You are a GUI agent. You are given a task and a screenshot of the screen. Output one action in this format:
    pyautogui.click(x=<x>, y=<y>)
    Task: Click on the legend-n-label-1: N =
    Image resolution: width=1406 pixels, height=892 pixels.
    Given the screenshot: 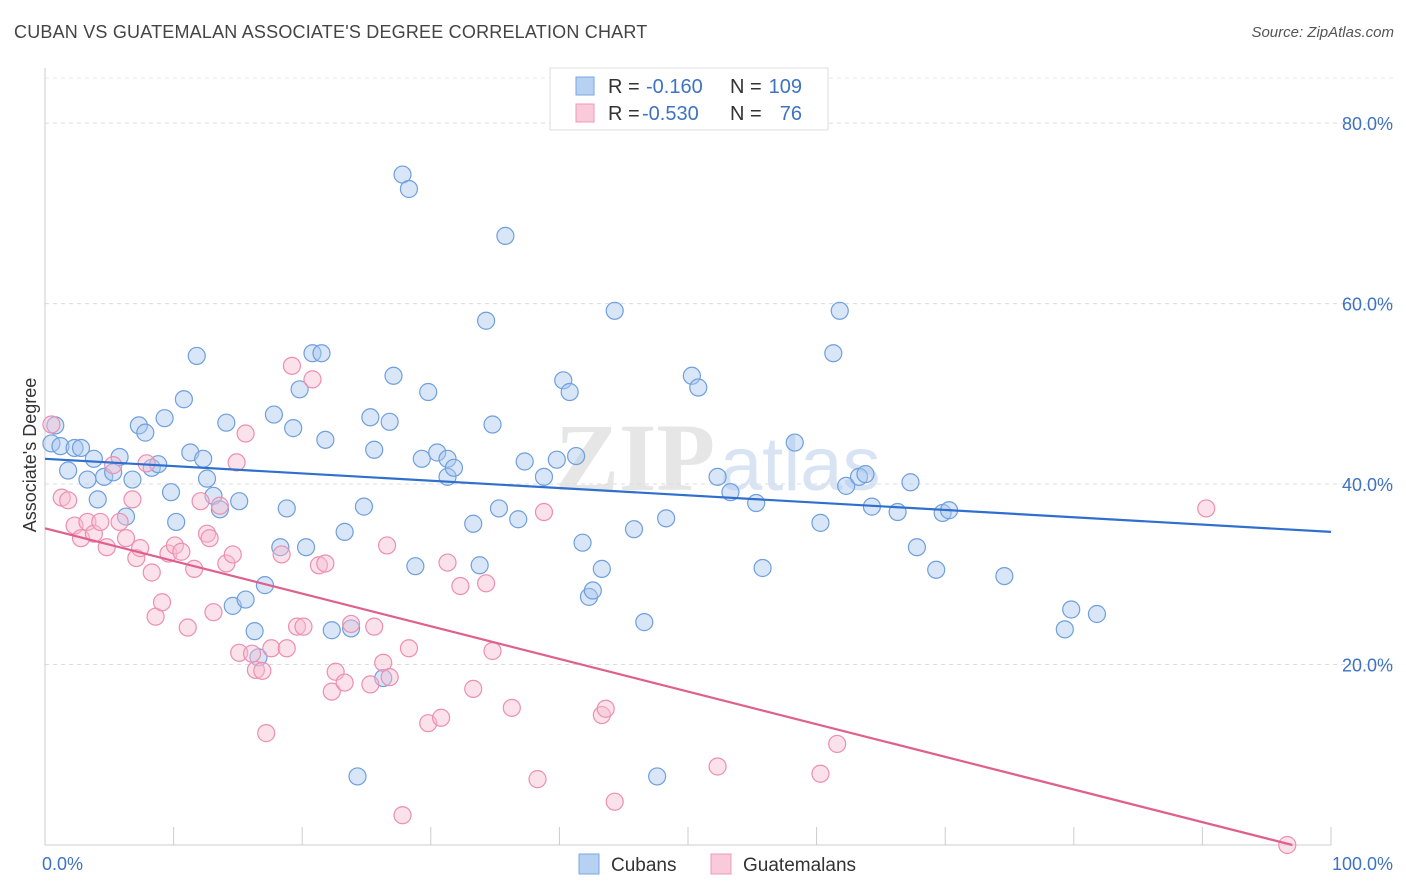 What is the action you would take?
    pyautogui.click(x=746, y=87)
    